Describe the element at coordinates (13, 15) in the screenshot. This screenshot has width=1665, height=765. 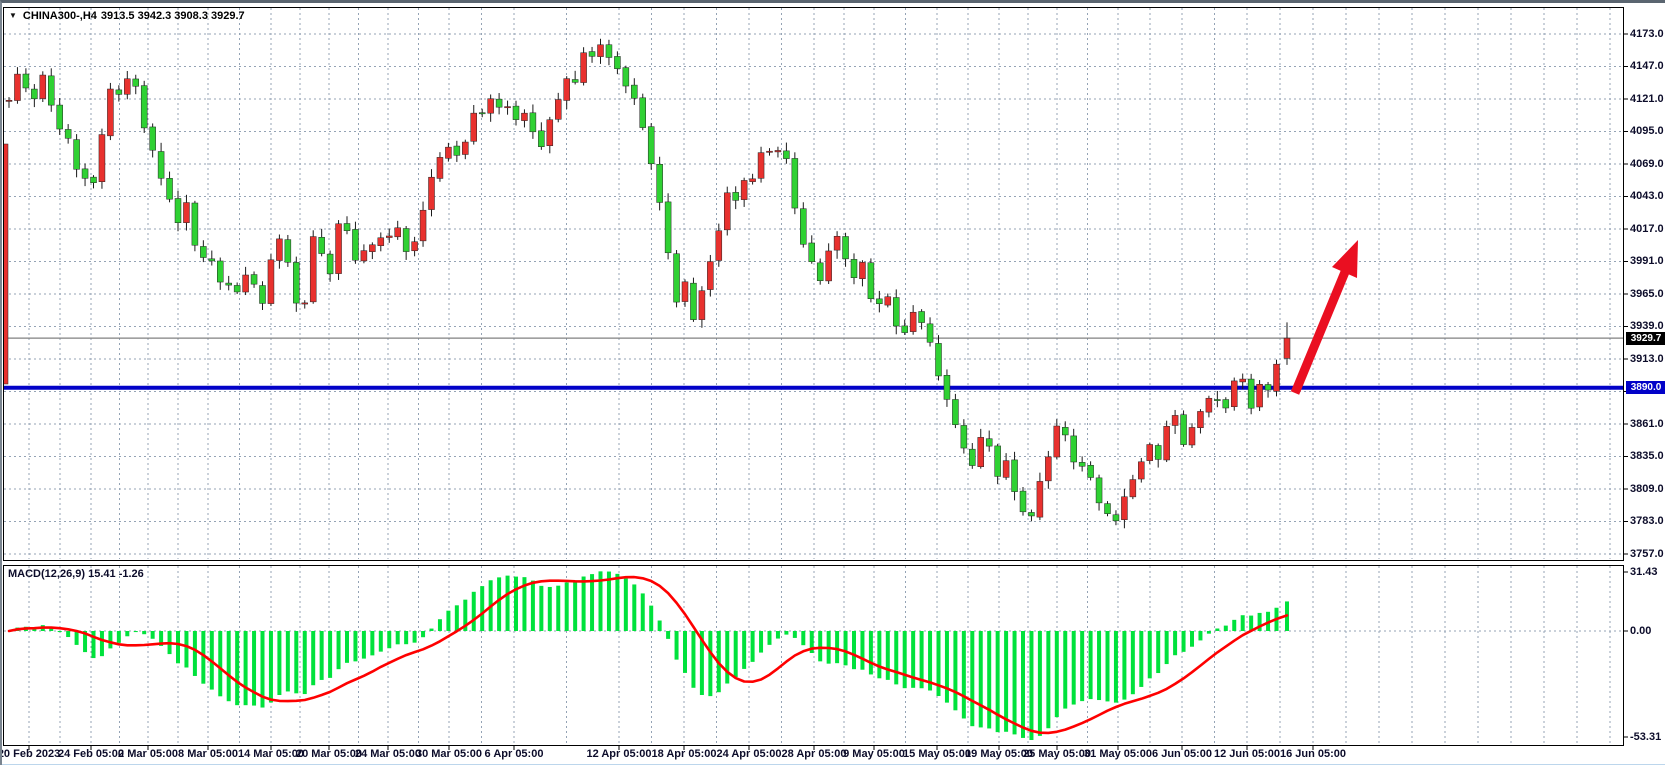
I see `chevron-down-icon: ▼` at that location.